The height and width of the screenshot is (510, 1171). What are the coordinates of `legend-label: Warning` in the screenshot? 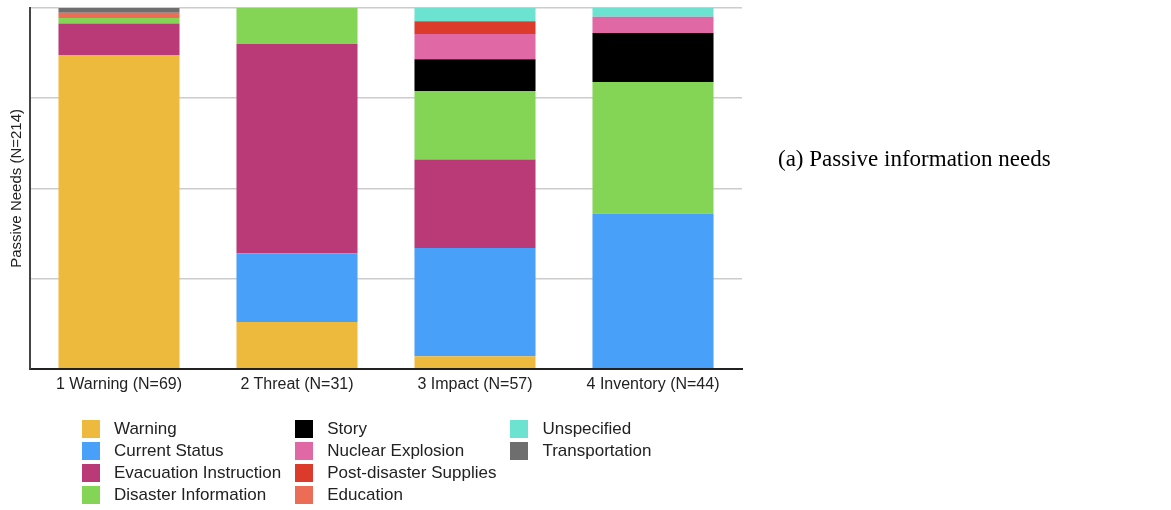 It's located at (145, 429).